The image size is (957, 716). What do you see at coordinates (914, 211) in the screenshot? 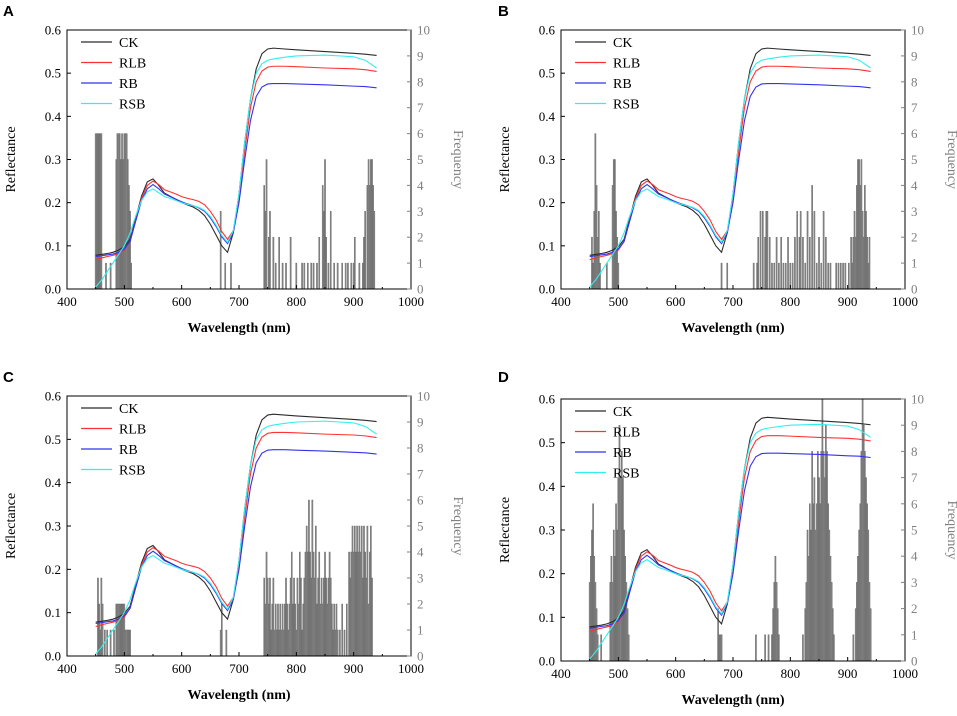
I see `y2-tick-label: 3` at bounding box center [914, 211].